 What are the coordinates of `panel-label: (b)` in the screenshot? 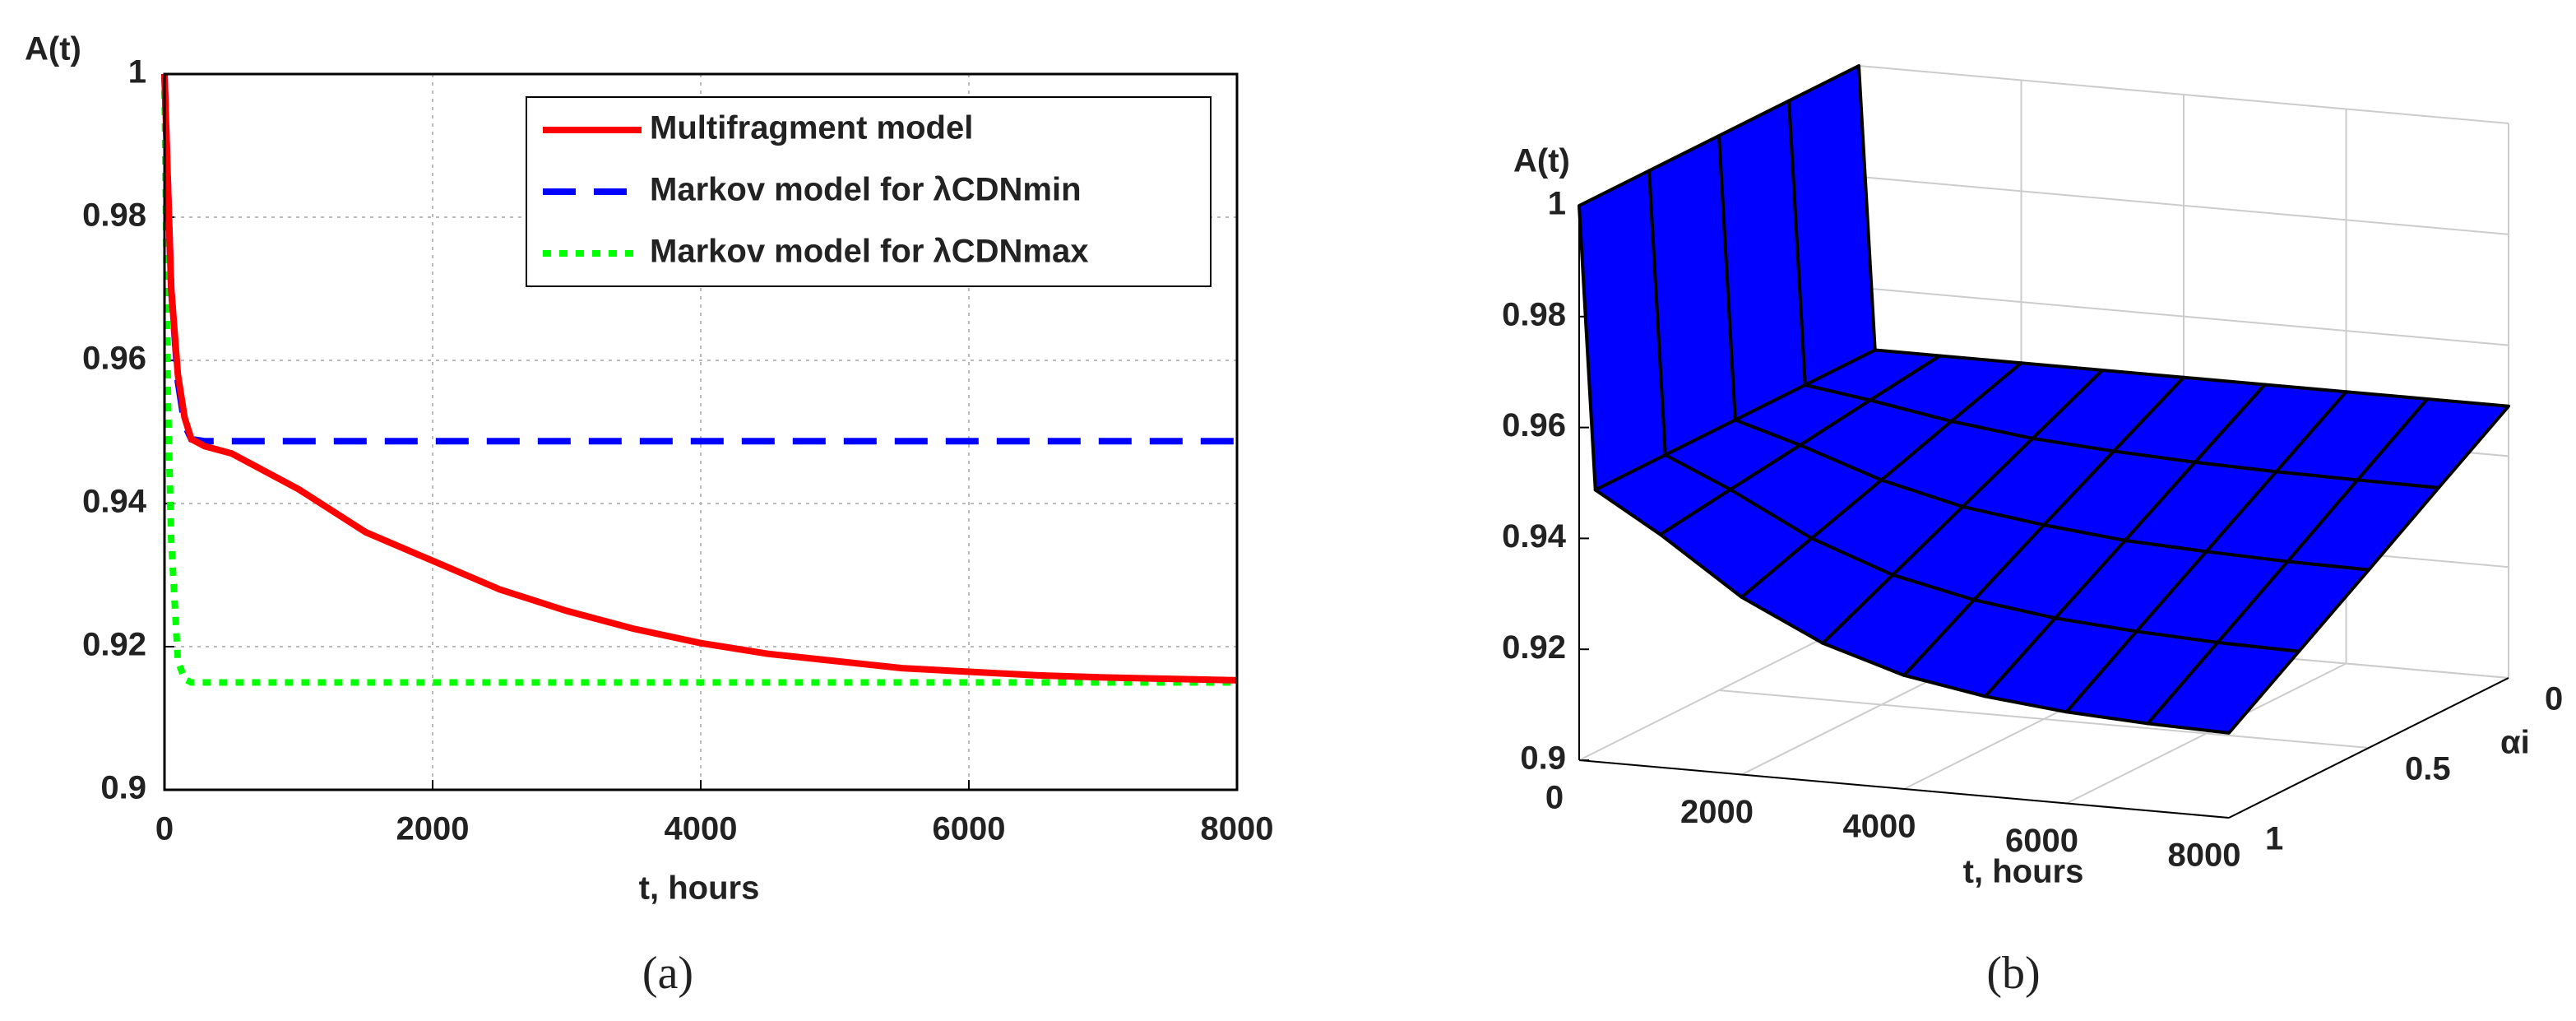 It's located at (2013, 973).